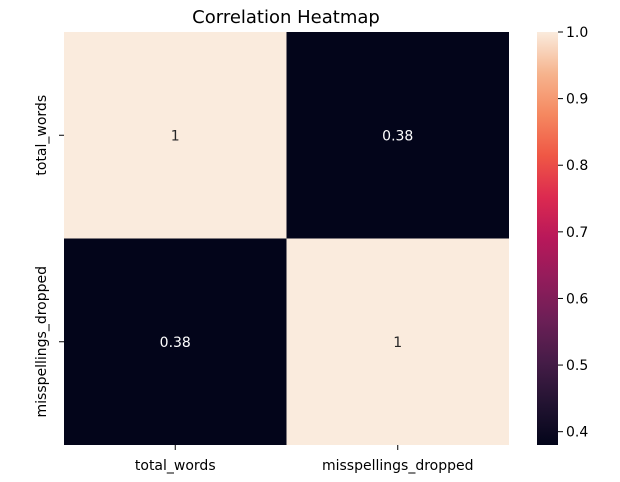 The width and height of the screenshot is (620, 482). Describe the element at coordinates (577, 233) in the screenshot. I see `colorbar-tick-label: 0.7` at that location.